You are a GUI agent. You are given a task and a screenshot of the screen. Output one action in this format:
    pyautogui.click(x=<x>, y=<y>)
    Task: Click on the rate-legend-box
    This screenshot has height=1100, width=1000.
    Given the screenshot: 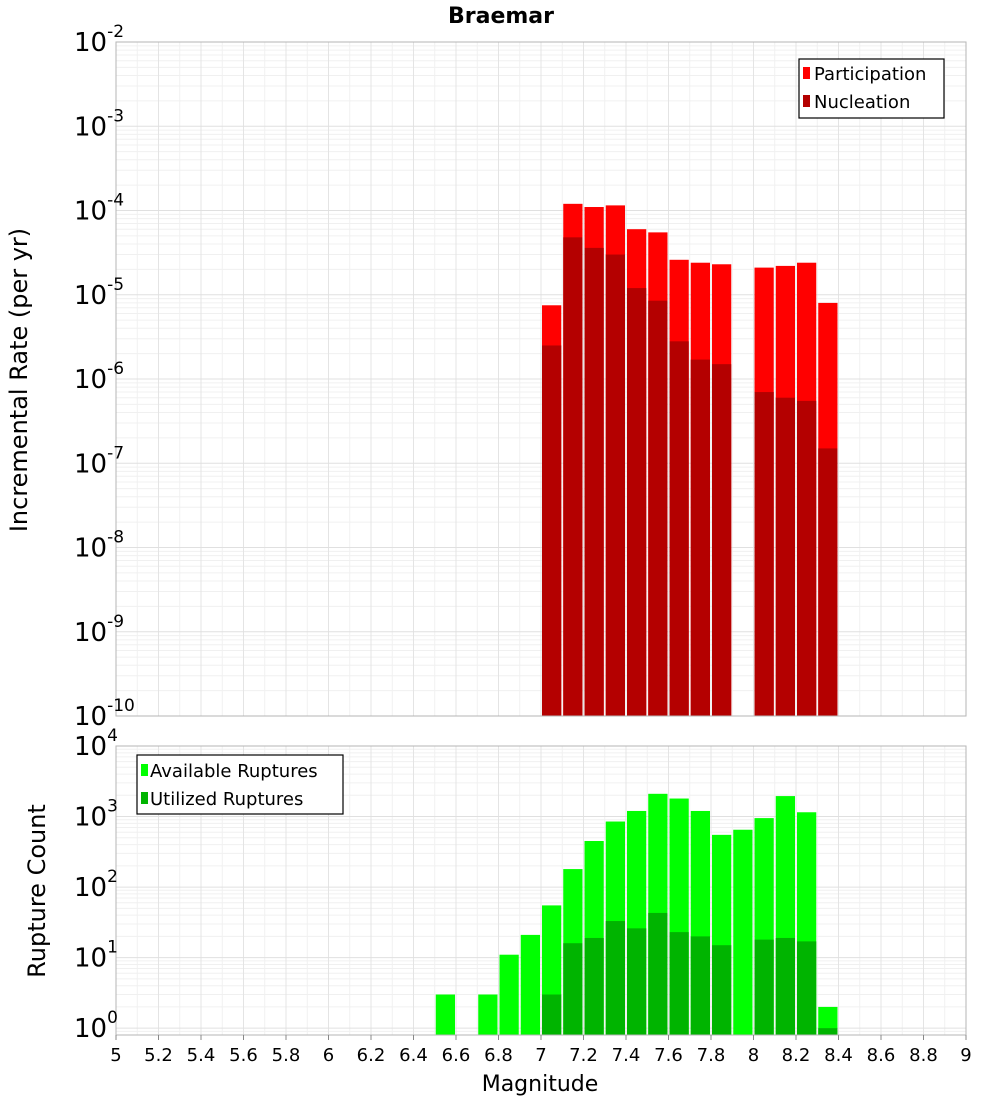 What is the action you would take?
    pyautogui.click(x=871, y=88)
    